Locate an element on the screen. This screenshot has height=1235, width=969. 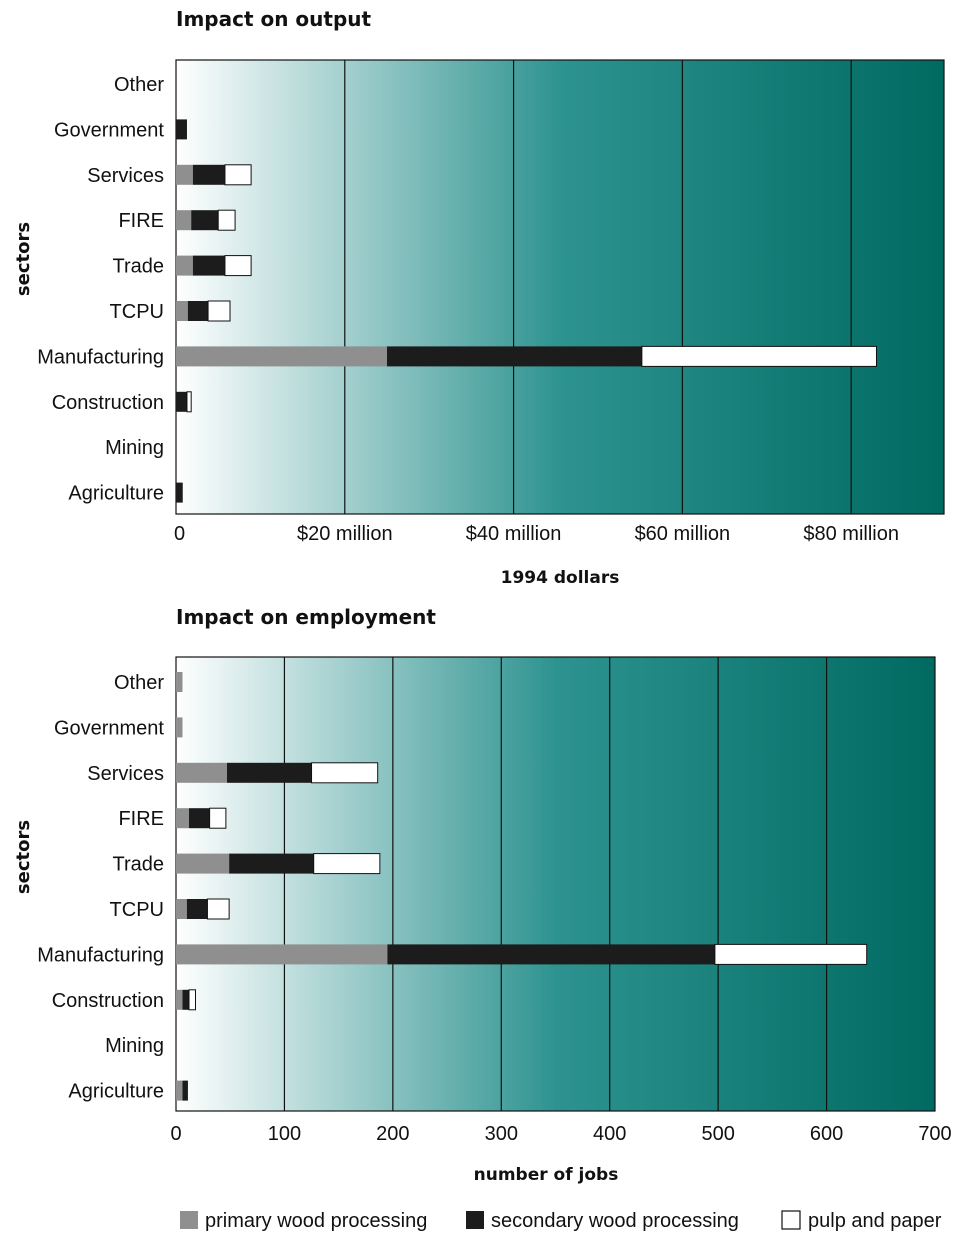
black-square-icon is located at coordinates (475, 1220).